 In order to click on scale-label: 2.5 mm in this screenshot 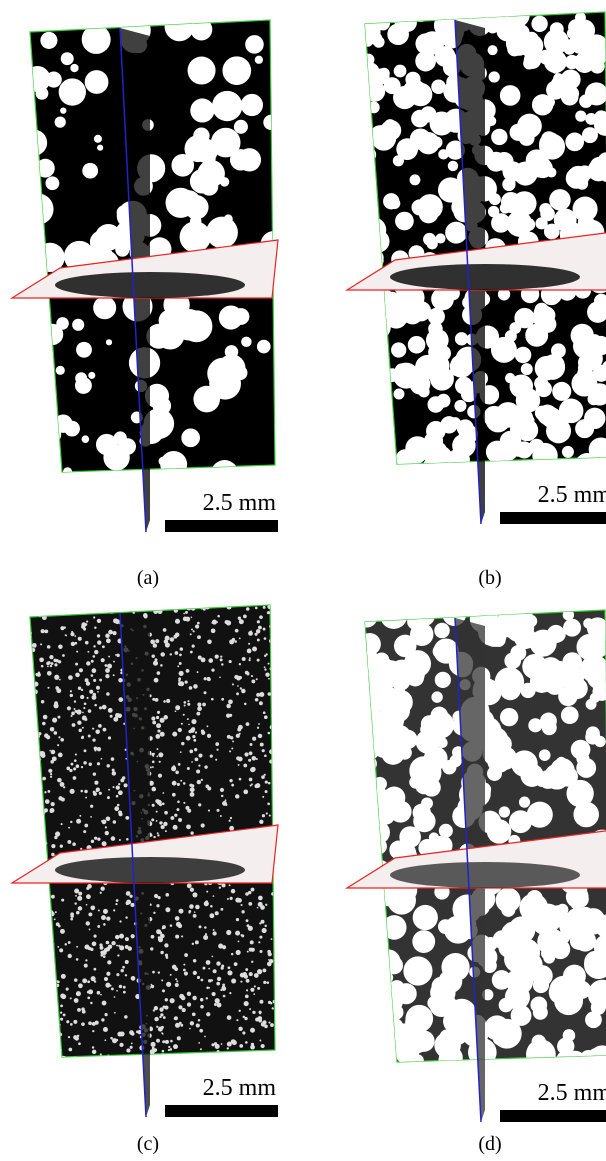, I will do `click(240, 503)`.